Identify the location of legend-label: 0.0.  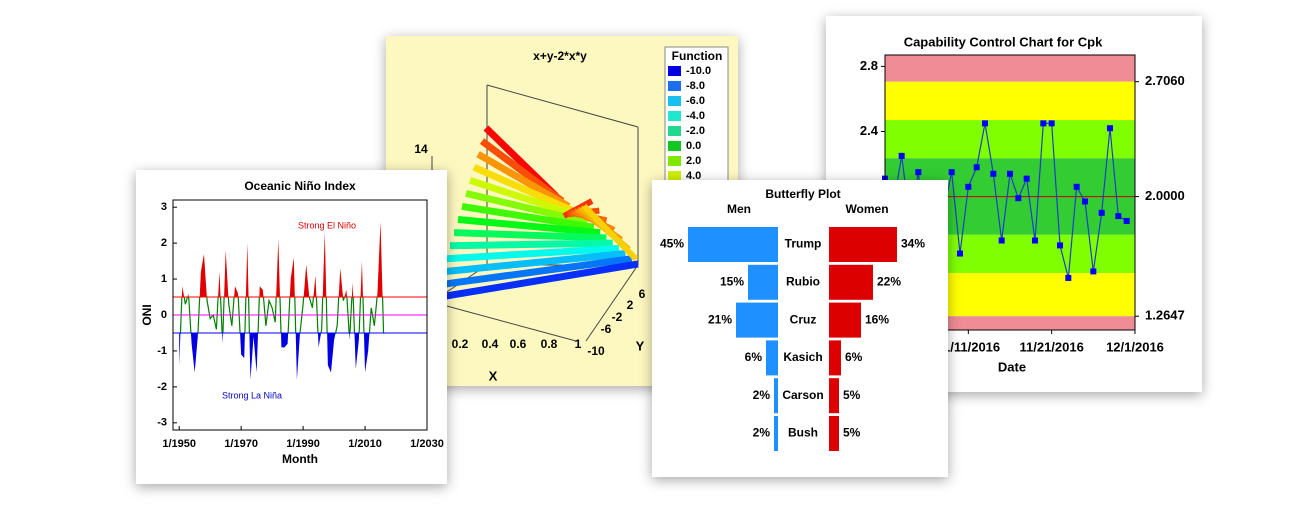
(693, 146).